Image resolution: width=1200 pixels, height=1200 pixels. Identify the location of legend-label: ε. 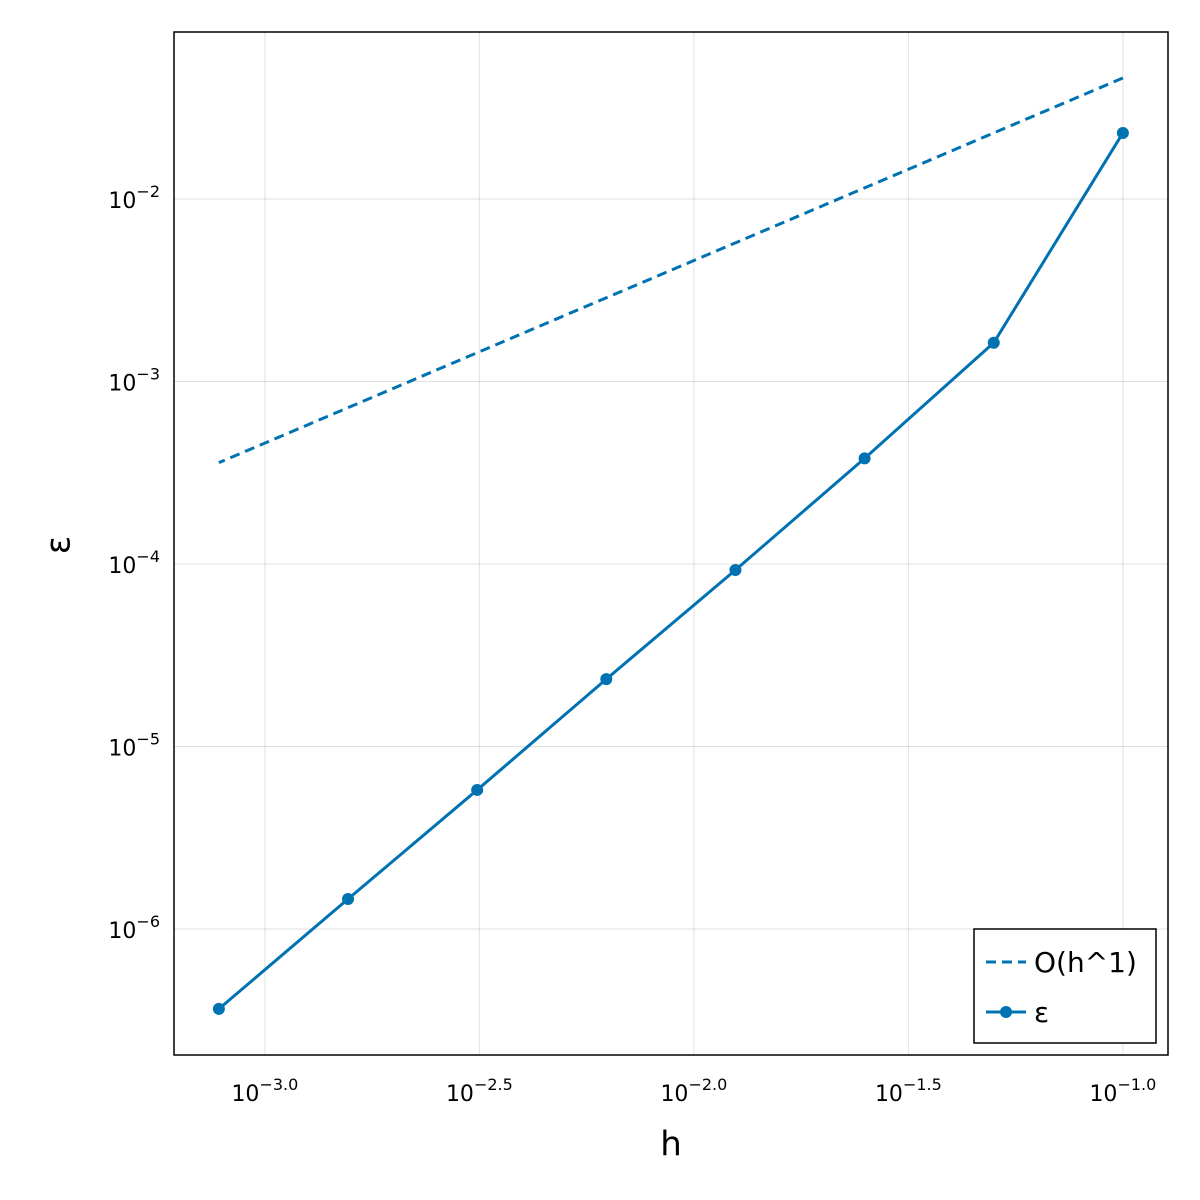
(1041, 1012).